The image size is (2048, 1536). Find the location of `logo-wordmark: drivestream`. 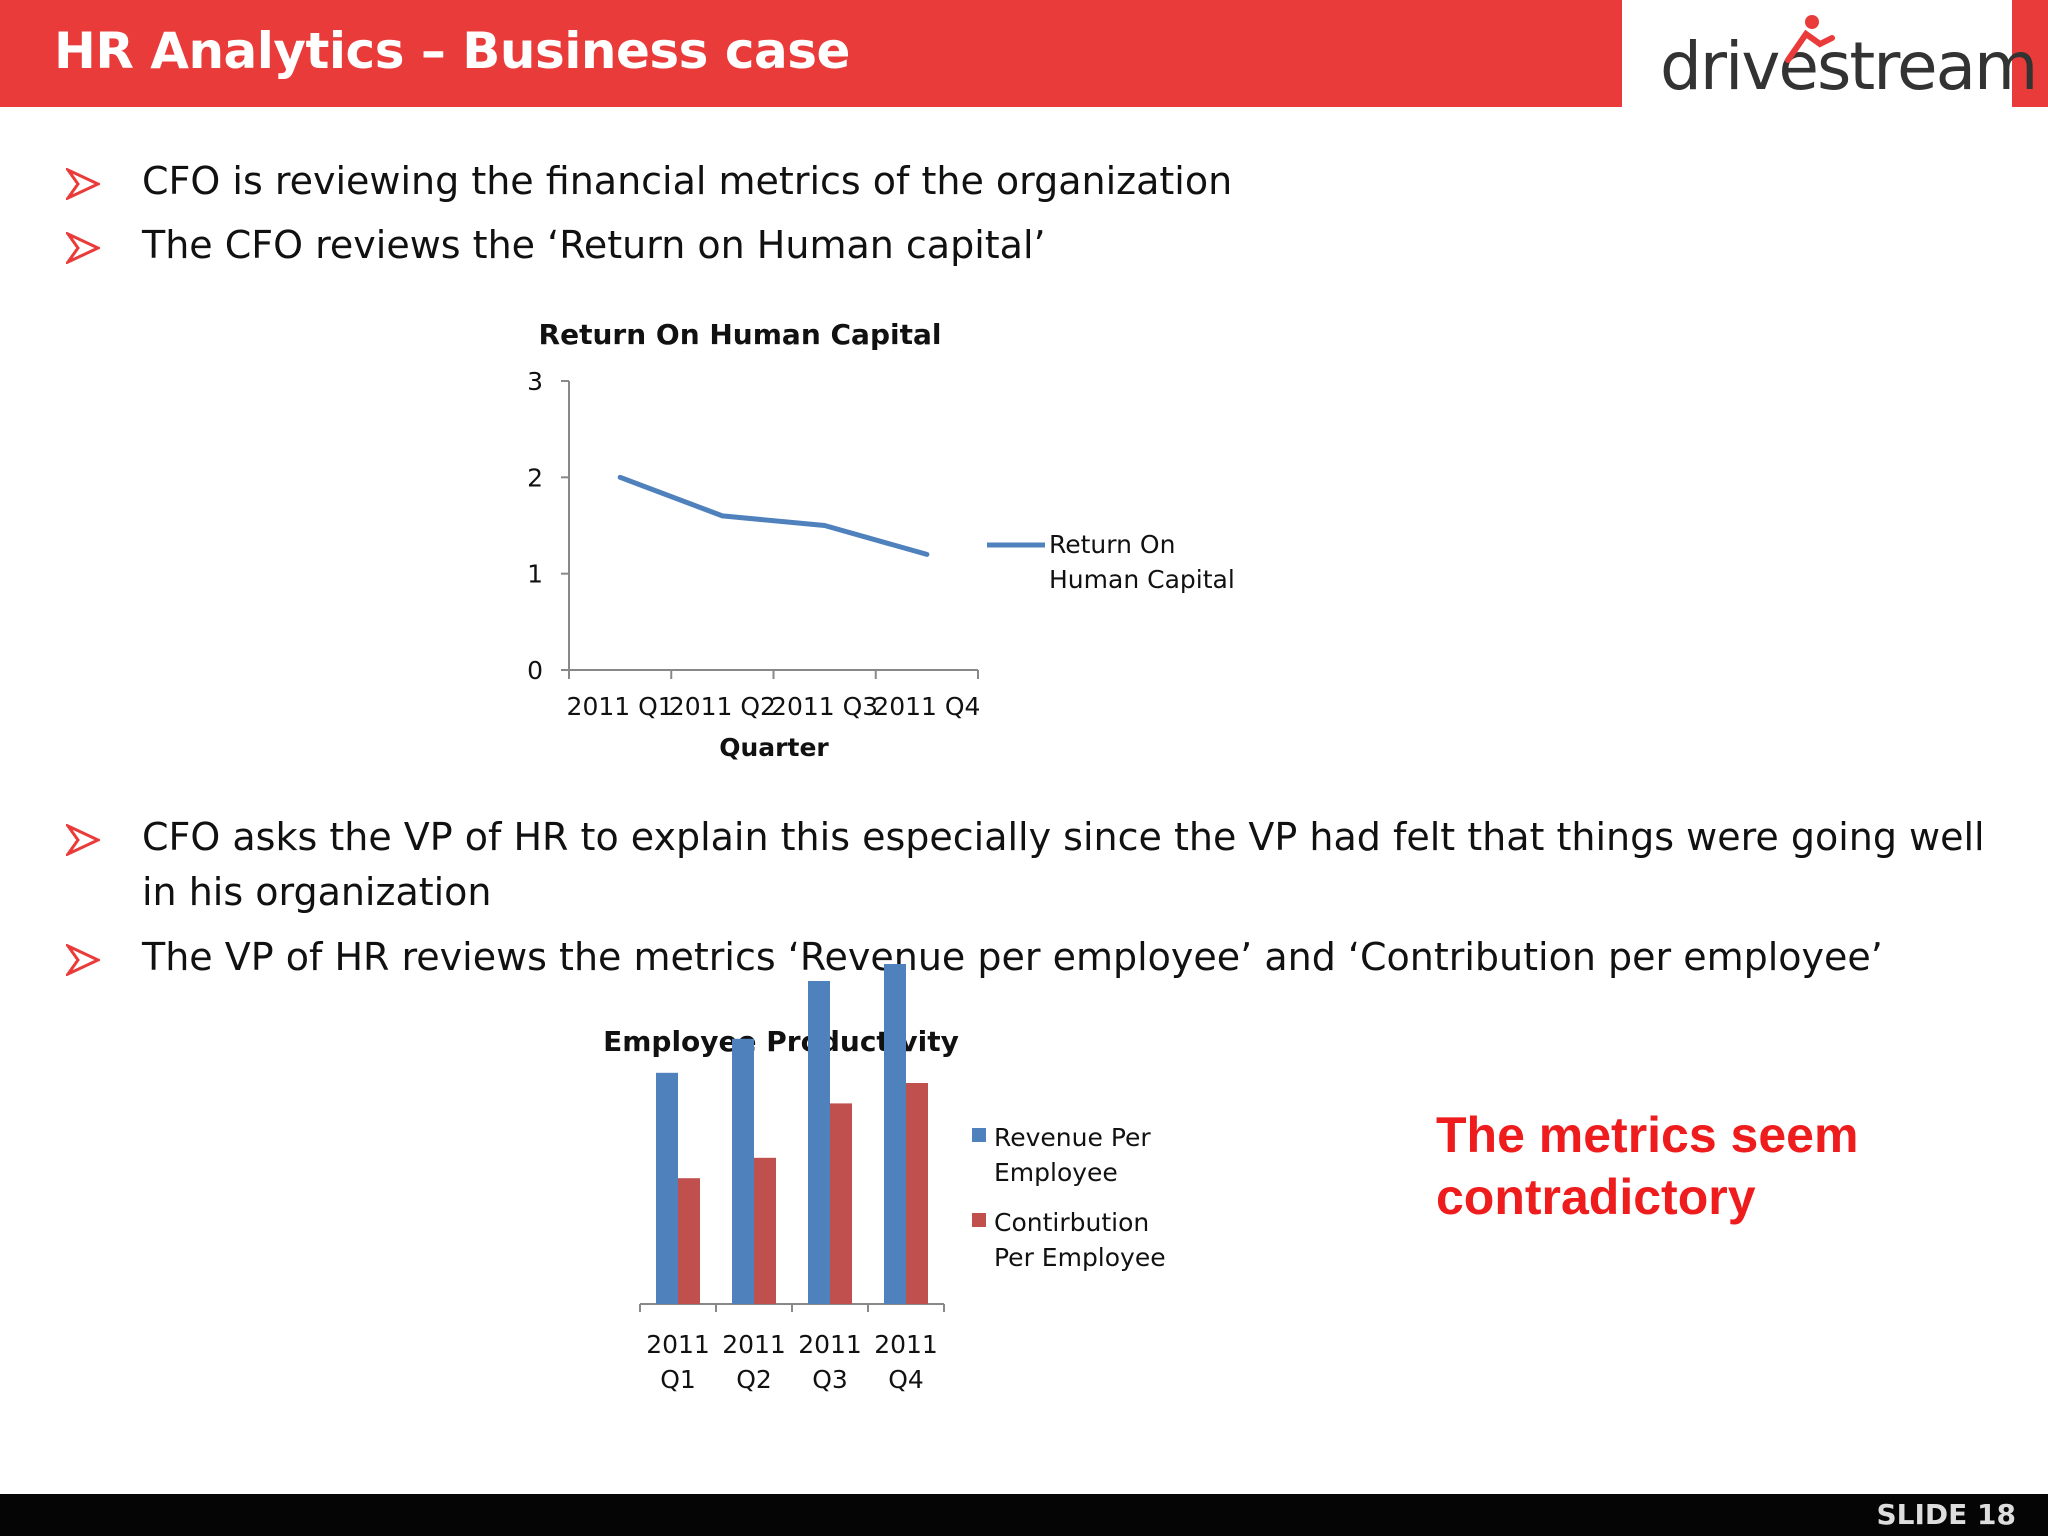

logo-wordmark: drivestream is located at coordinates (1849, 66).